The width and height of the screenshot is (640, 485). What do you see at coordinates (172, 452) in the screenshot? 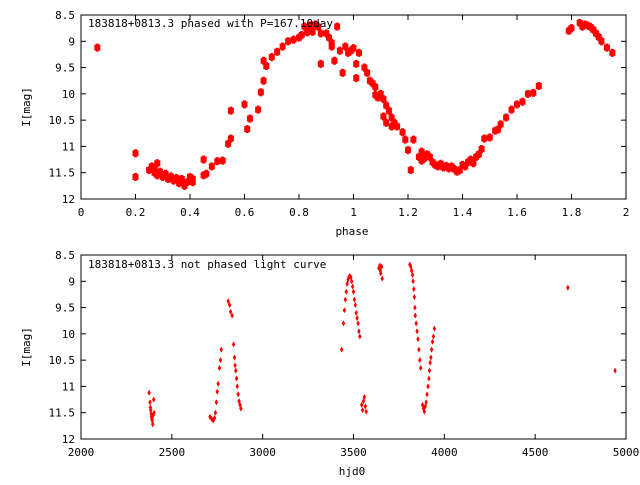
I see `x-tick-label: 2500` at bounding box center [172, 452].